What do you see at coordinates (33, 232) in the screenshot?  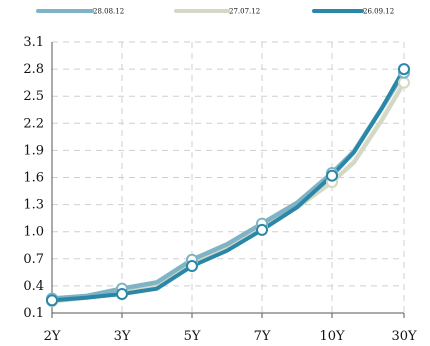 I see `y-tick-label: 1.0` at bounding box center [33, 232].